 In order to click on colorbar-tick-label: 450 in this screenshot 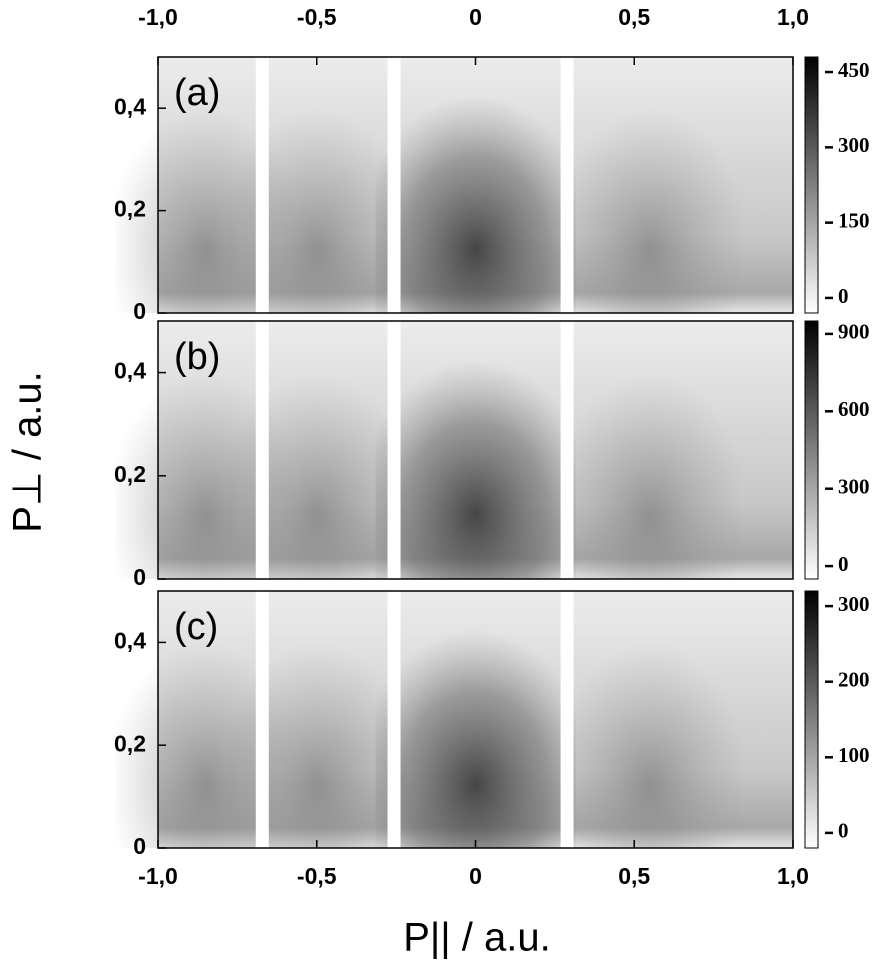, I will do `click(854, 70)`.